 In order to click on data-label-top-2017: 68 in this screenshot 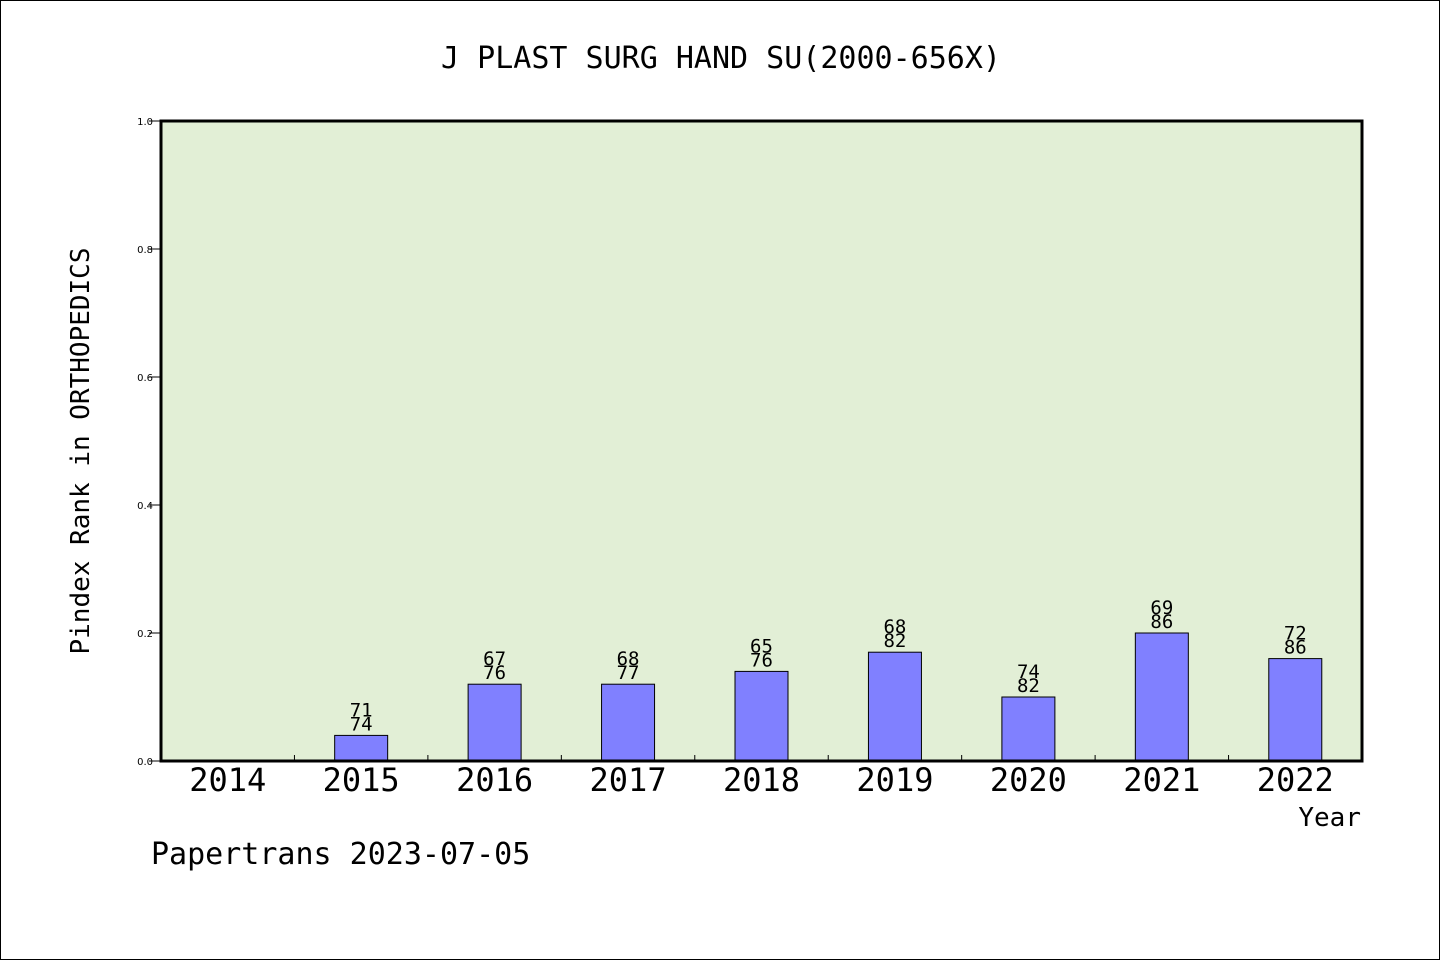, I will do `click(628, 659)`.